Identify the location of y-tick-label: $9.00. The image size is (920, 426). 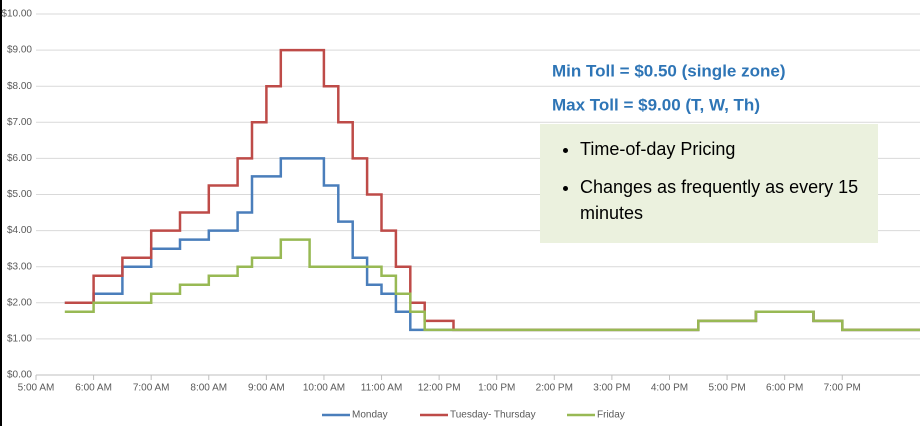
(19, 50).